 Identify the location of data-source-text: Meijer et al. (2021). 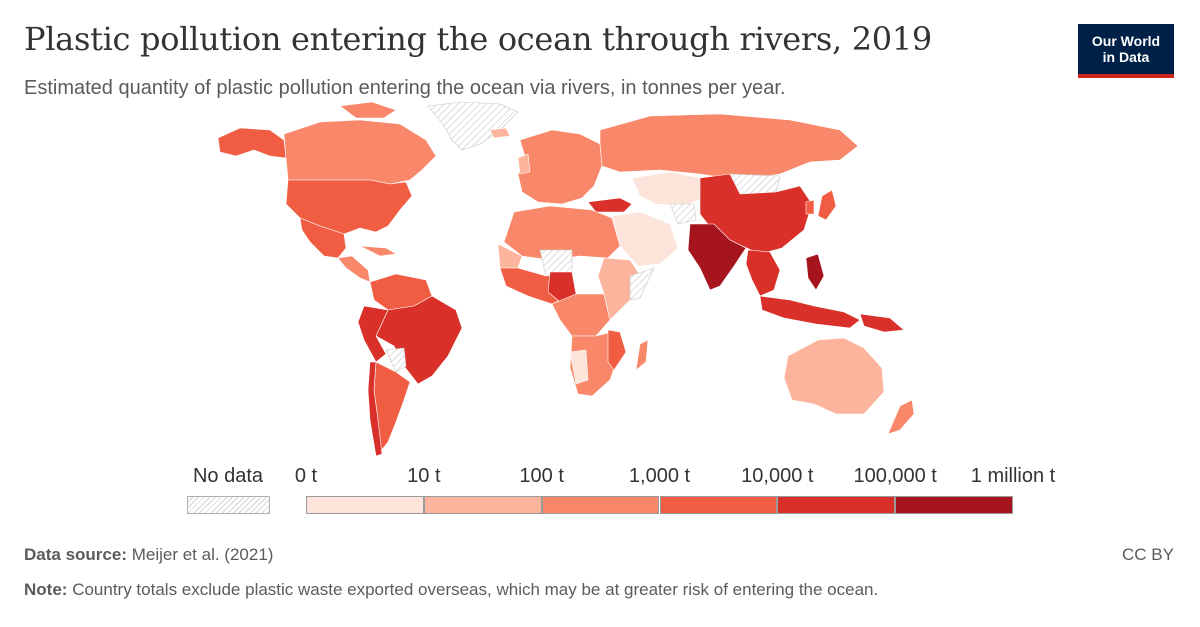
(202, 554).